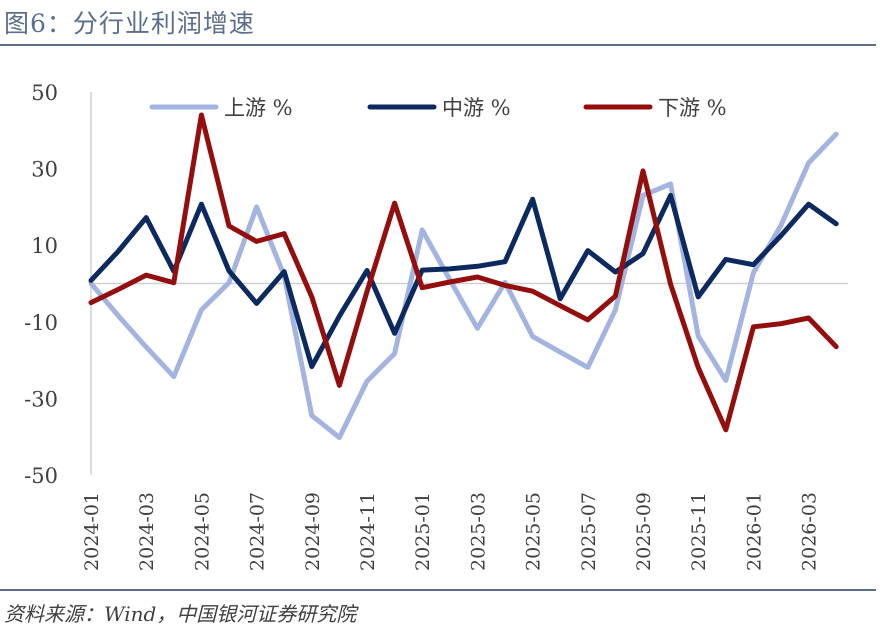  What do you see at coordinates (129, 23) in the screenshot?
I see `figure-title: 图6：分行业利润增速` at bounding box center [129, 23].